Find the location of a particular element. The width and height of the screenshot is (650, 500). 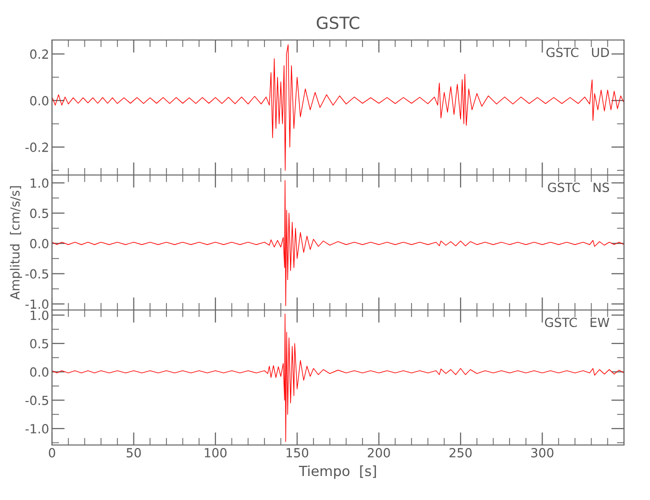

chart-title: GSTC is located at coordinates (338, 23).